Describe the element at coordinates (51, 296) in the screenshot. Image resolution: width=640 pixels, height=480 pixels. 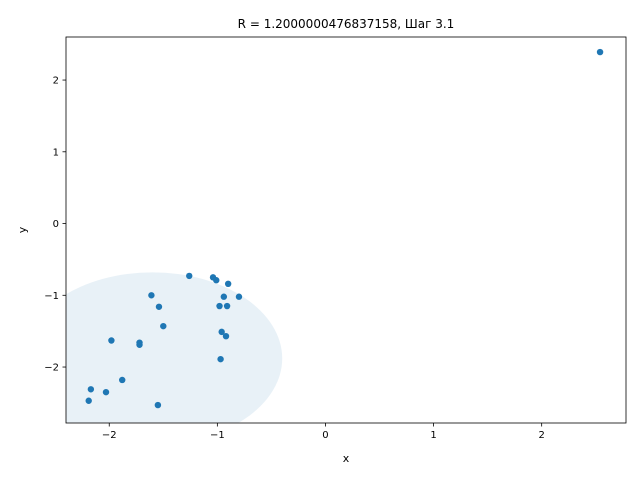
I see `y-tick-label: −1` at that location.